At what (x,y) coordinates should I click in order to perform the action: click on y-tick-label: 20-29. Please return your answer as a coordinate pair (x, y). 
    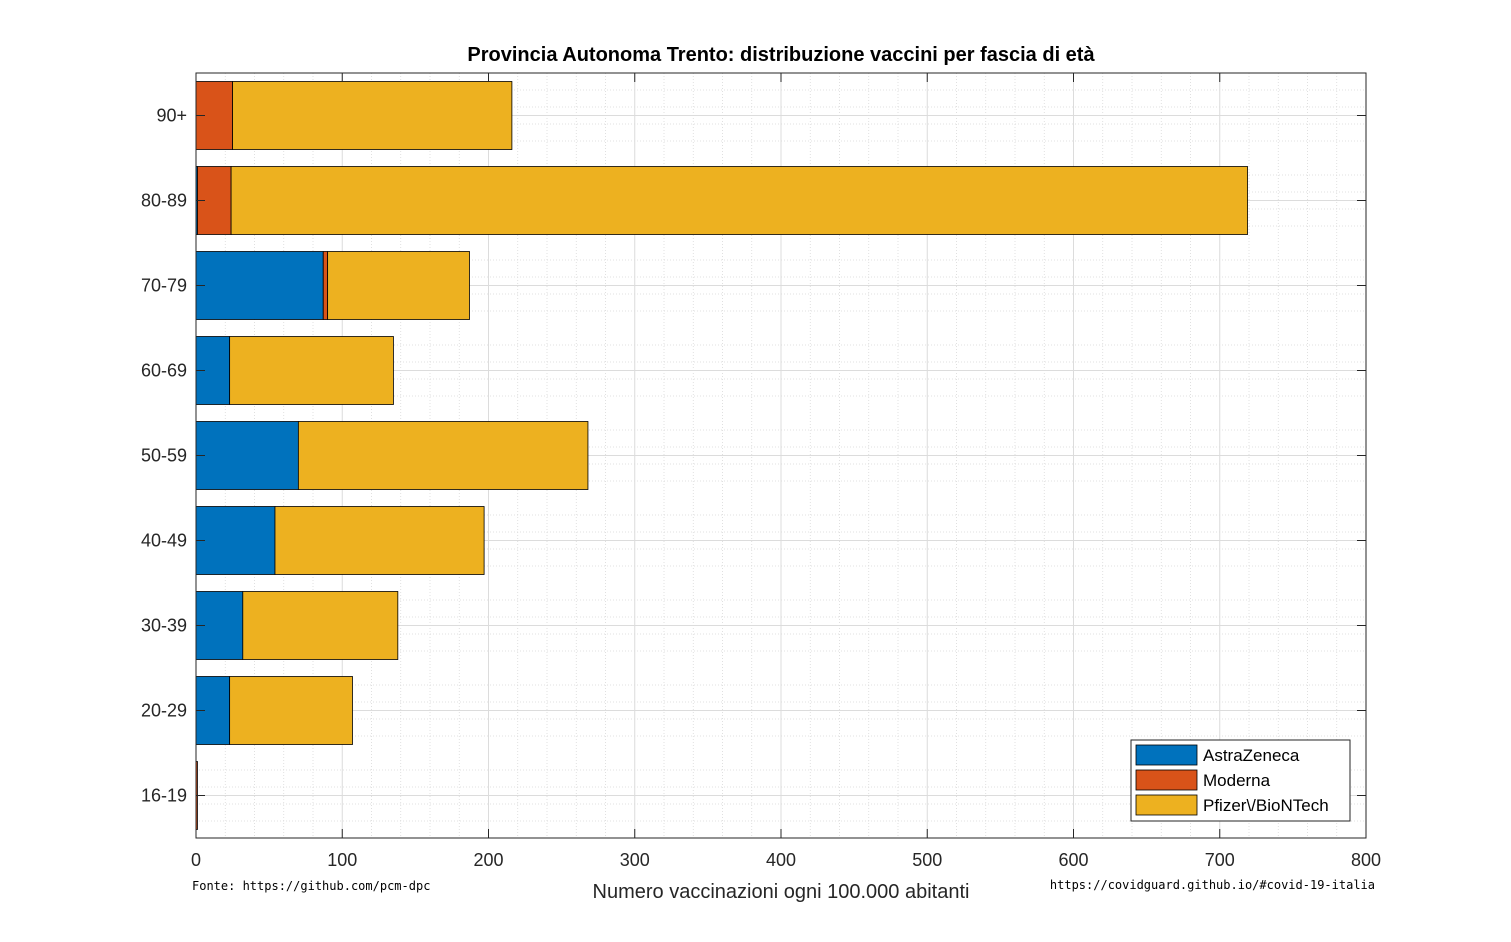
    Looking at the image, I should click on (164, 711).